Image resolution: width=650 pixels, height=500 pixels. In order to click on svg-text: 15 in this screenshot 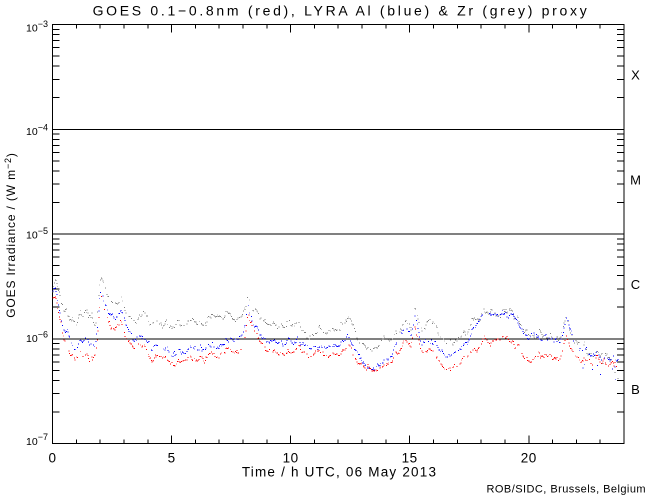, I will do `click(410, 458)`.